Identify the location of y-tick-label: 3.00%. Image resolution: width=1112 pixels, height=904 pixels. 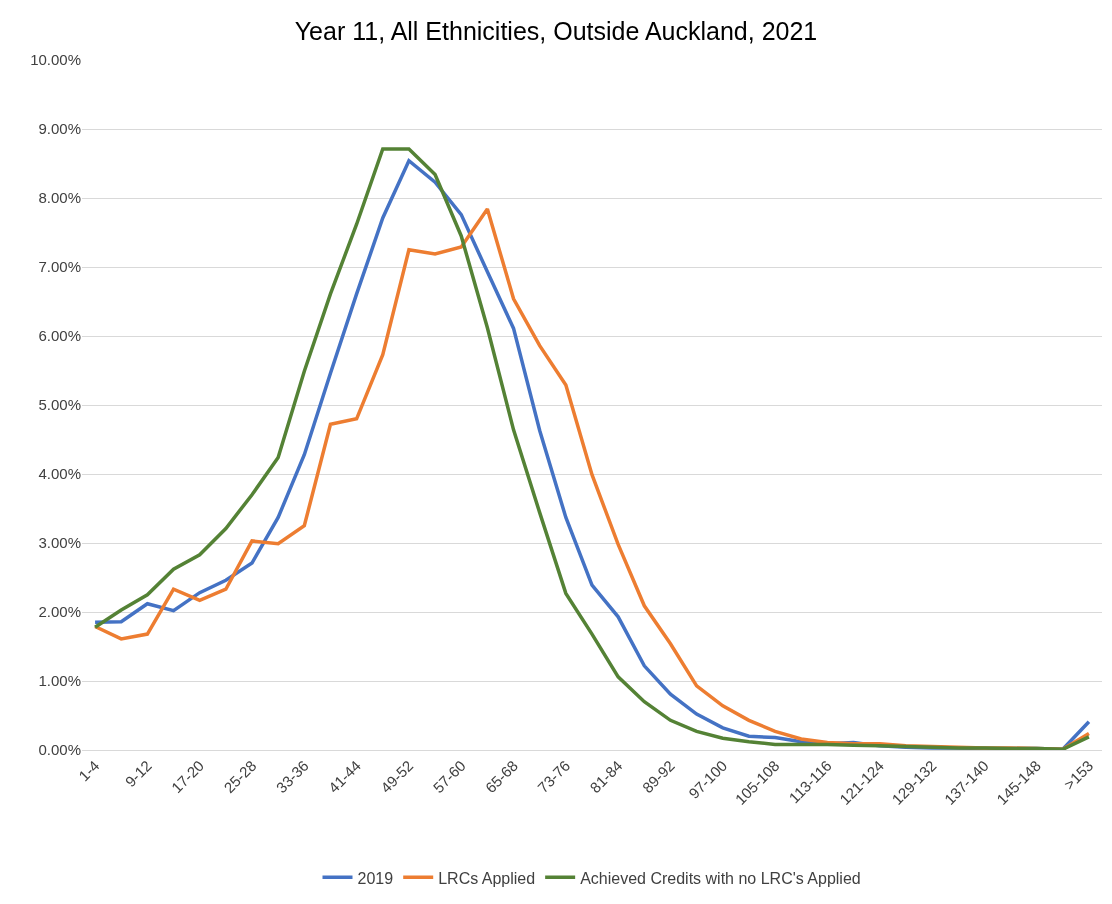
(59, 543).